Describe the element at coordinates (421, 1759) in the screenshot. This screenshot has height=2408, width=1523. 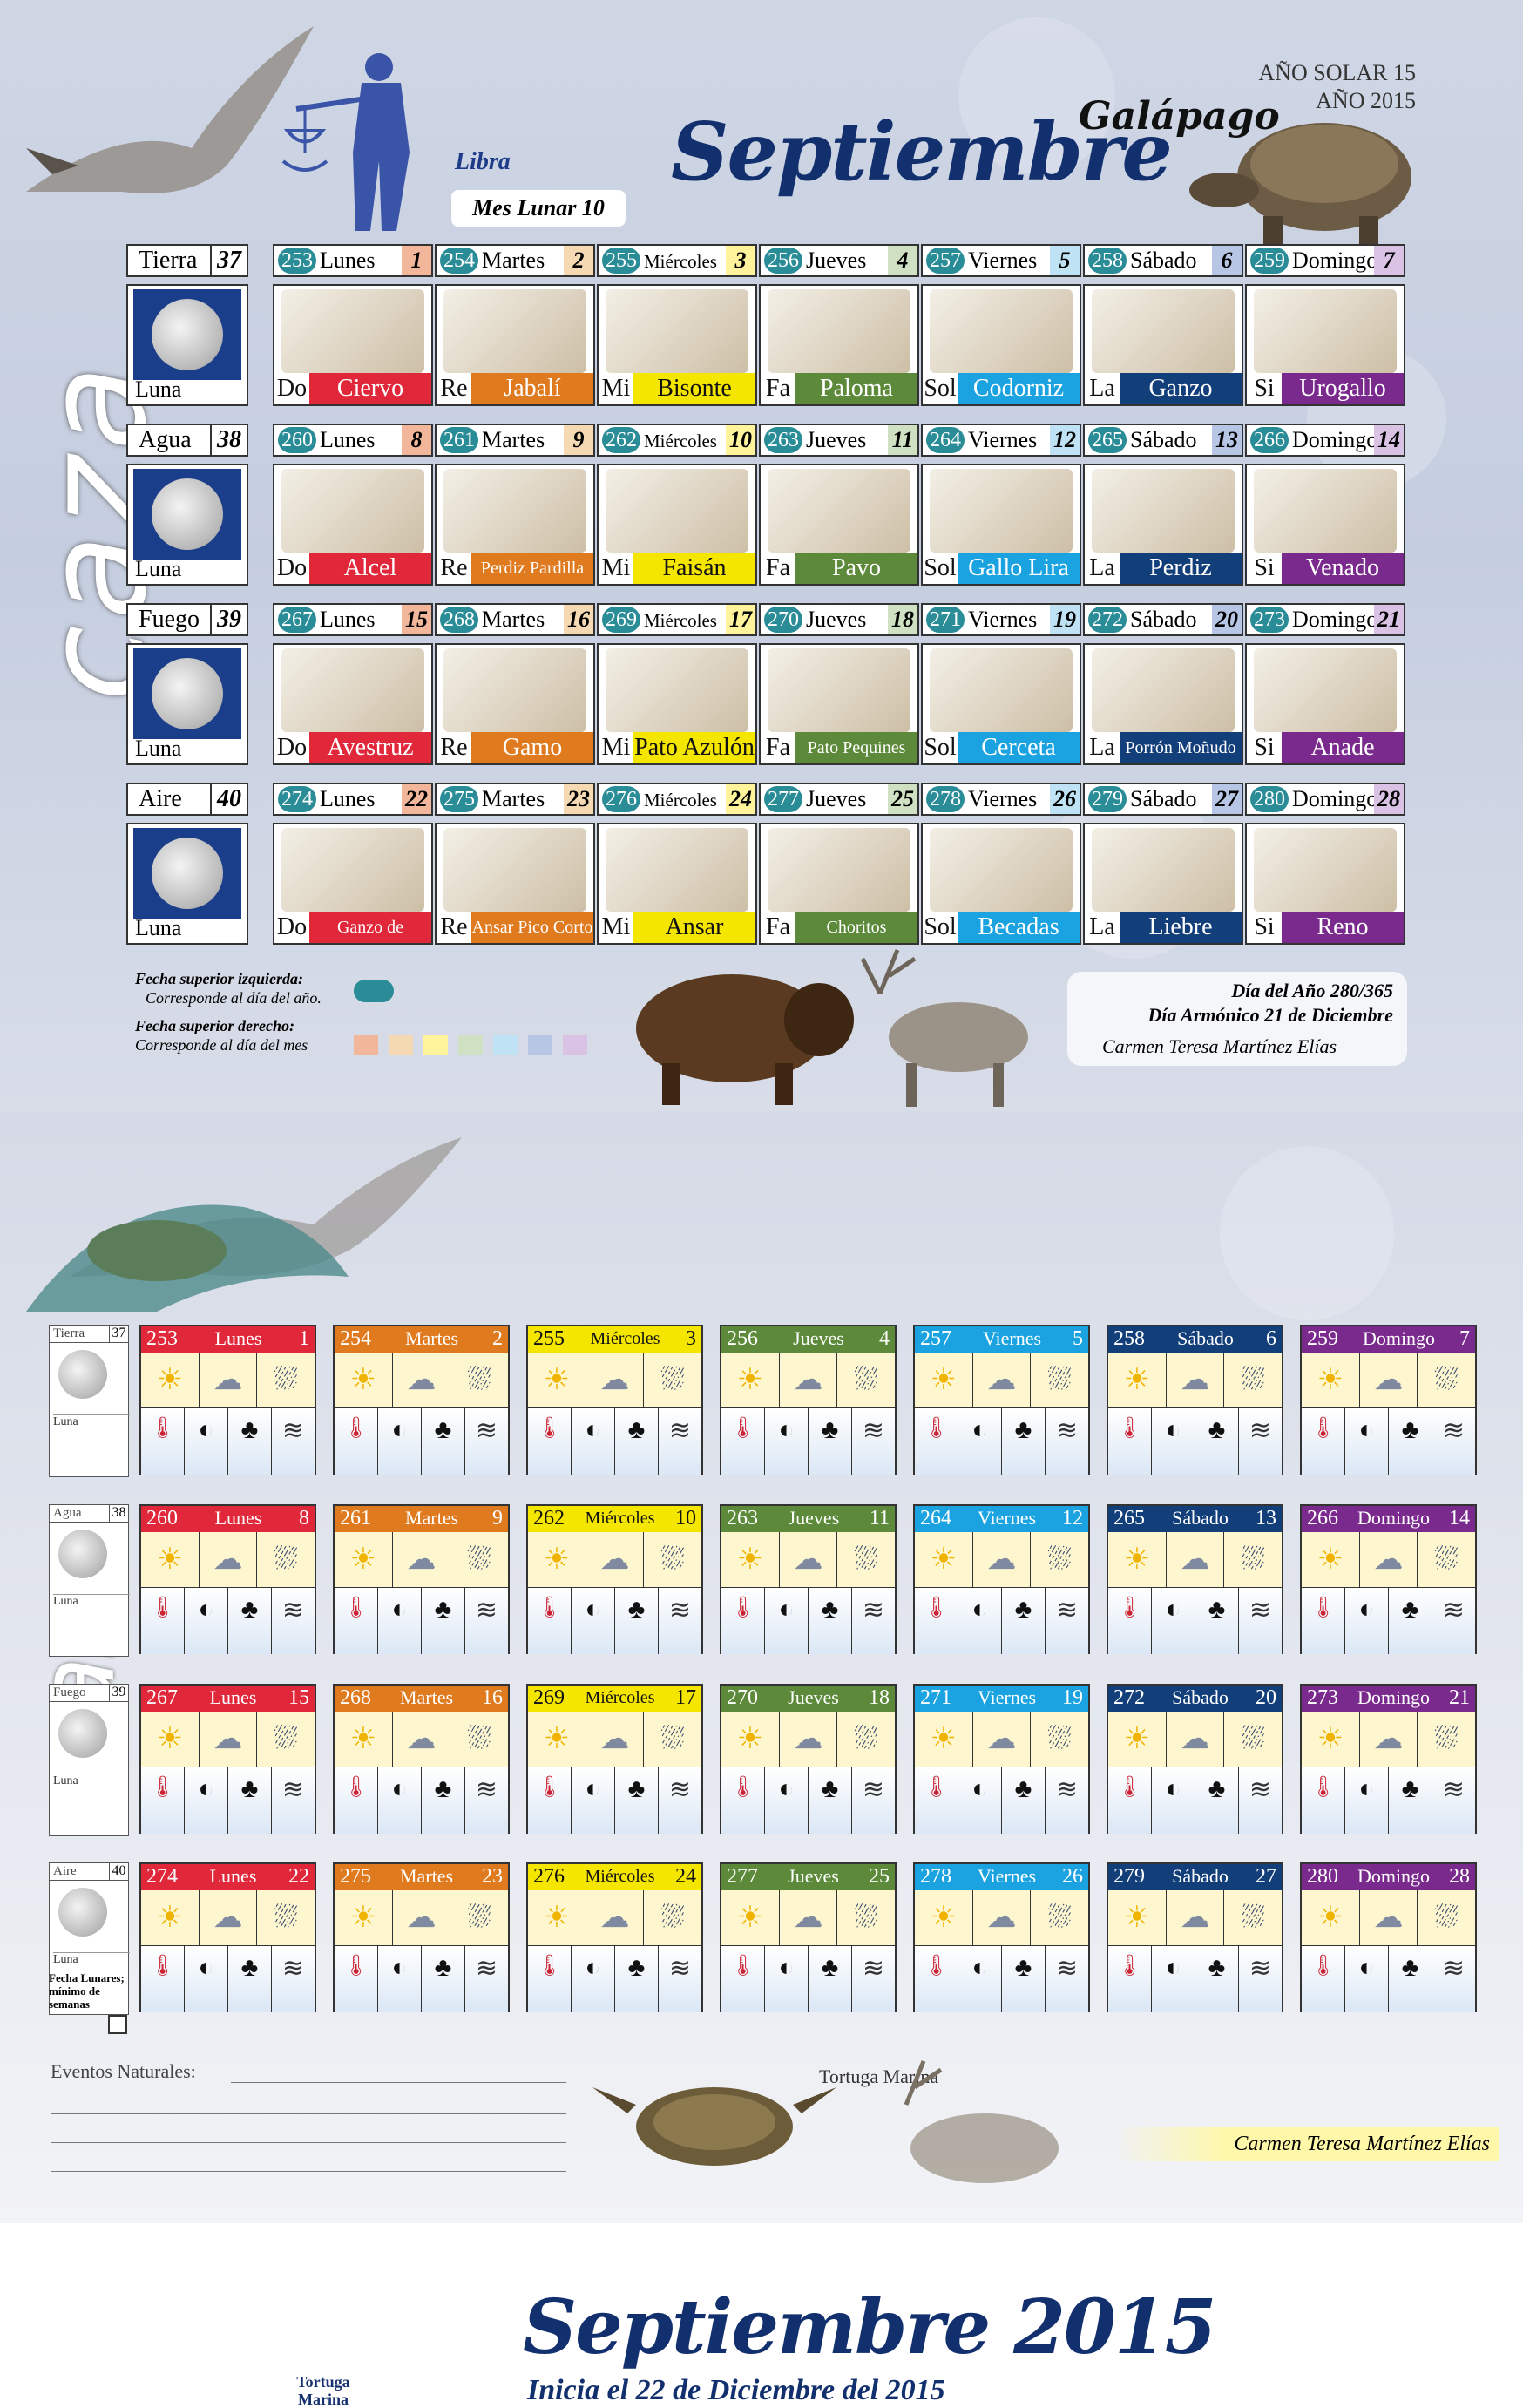
I see `weather-day-card: 268 Martes 16 ☀ ☁ ⛆ 🌡 ◐ ♣ ≋` at that location.